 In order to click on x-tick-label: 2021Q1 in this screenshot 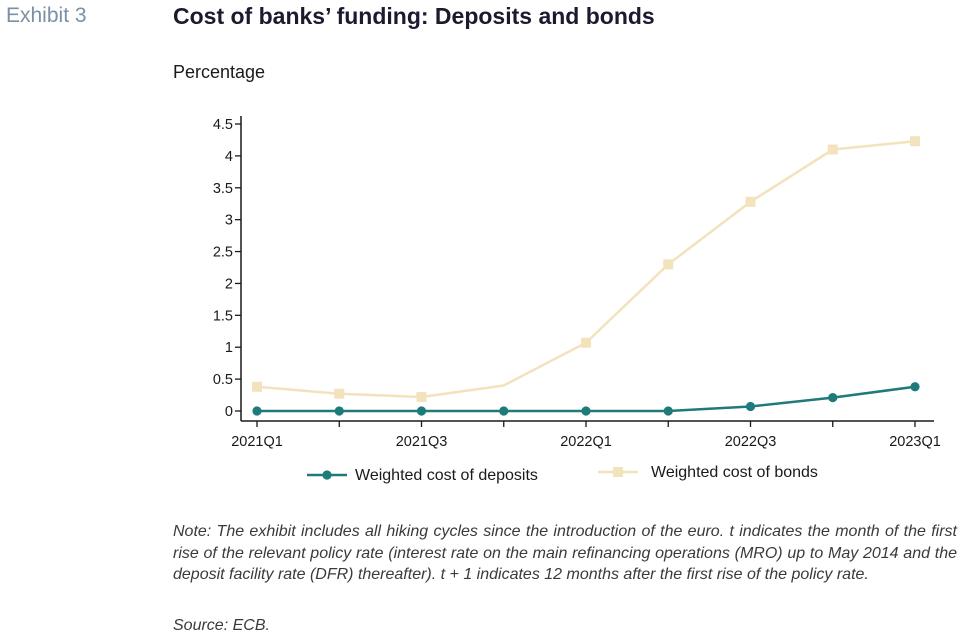, I will do `click(257, 442)`.